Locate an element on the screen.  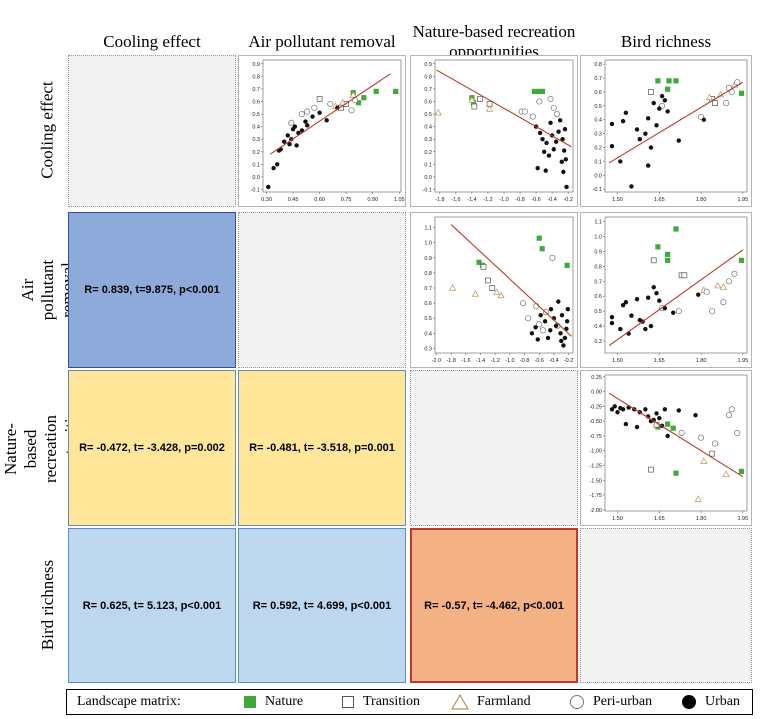
x-tick-label: -1.6 is located at coordinates (455, 200).